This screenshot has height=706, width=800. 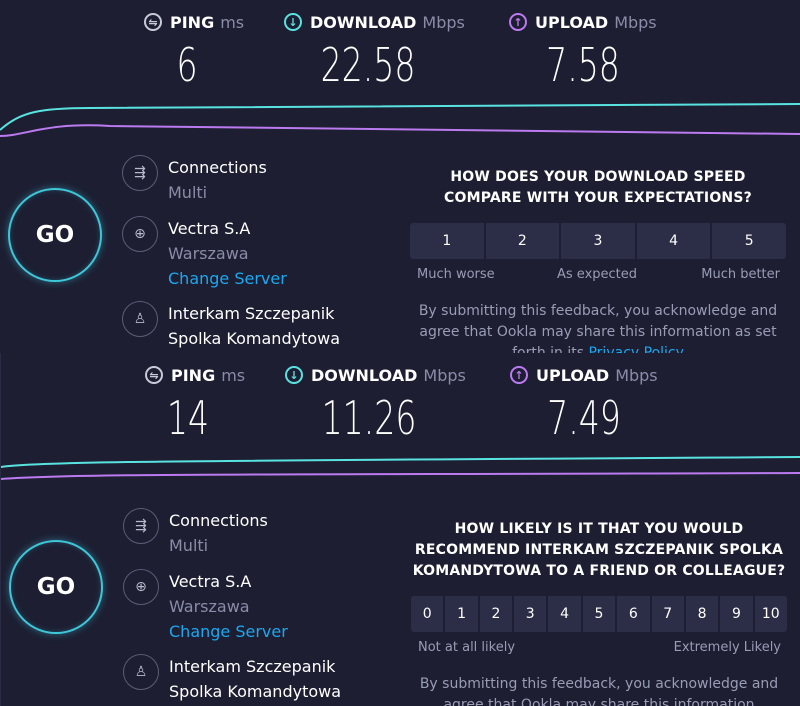 What do you see at coordinates (368, 65) in the screenshot?
I see `download-value: 22.58` at bounding box center [368, 65].